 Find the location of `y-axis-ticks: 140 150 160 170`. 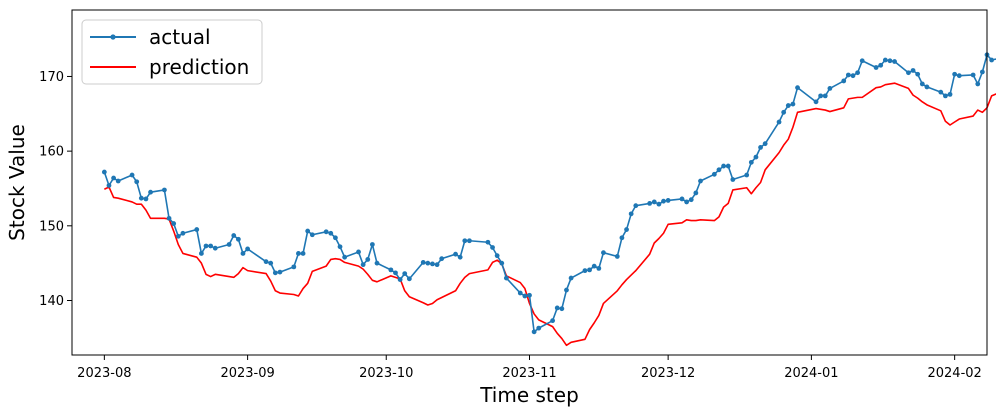

y-axis-ticks: 140 150 160 170 is located at coordinates (55, 189).